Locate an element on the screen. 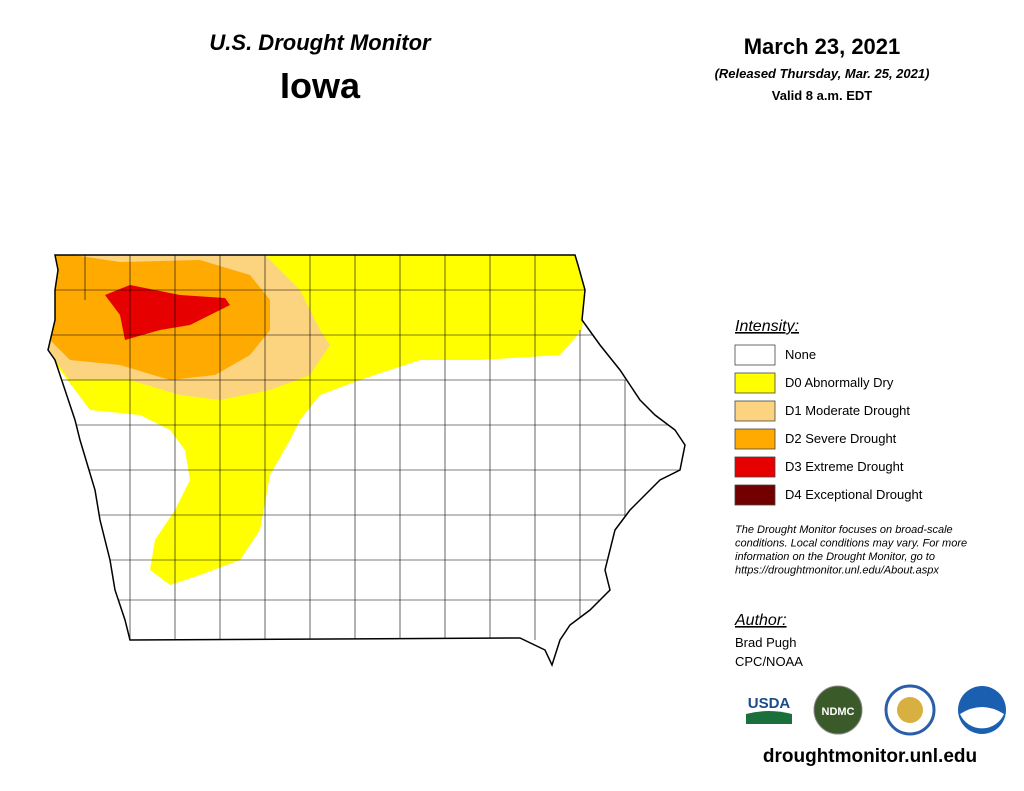 This screenshot has height=791, width=1024. legend-label: D3 Extreme Drought is located at coordinates (844, 466).